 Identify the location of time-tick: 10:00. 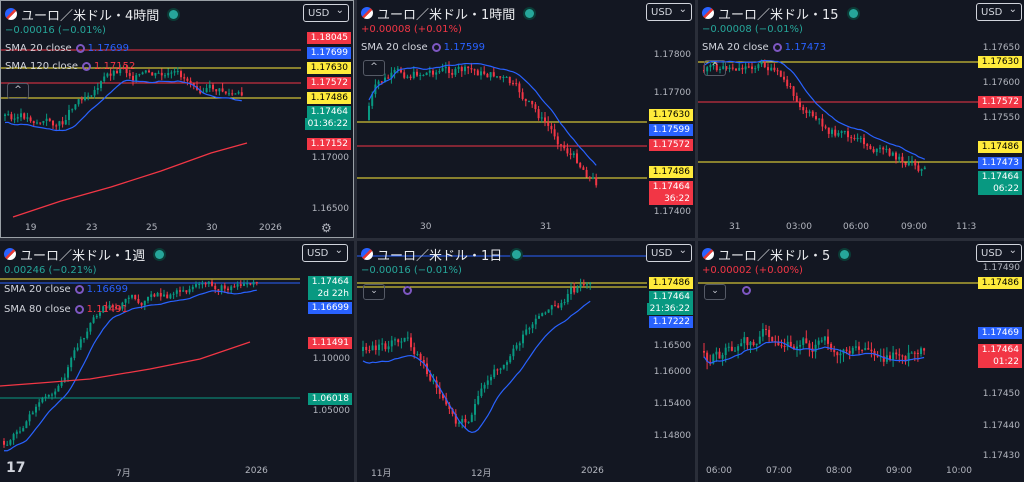
(959, 471).